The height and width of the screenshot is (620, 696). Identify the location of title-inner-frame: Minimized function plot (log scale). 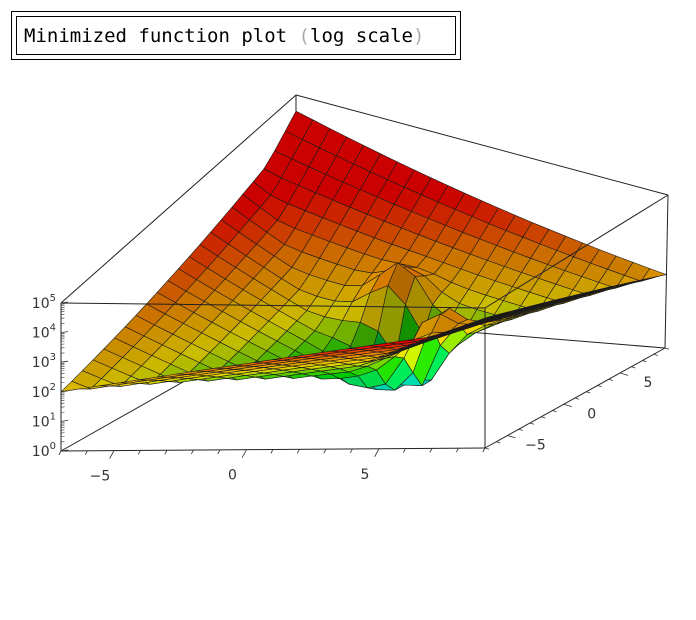
(236, 35).